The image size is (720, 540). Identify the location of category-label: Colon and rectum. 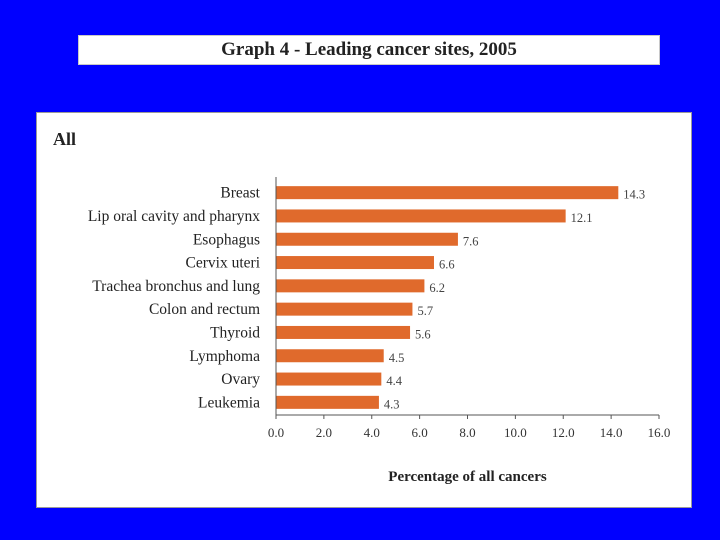
(204, 309).